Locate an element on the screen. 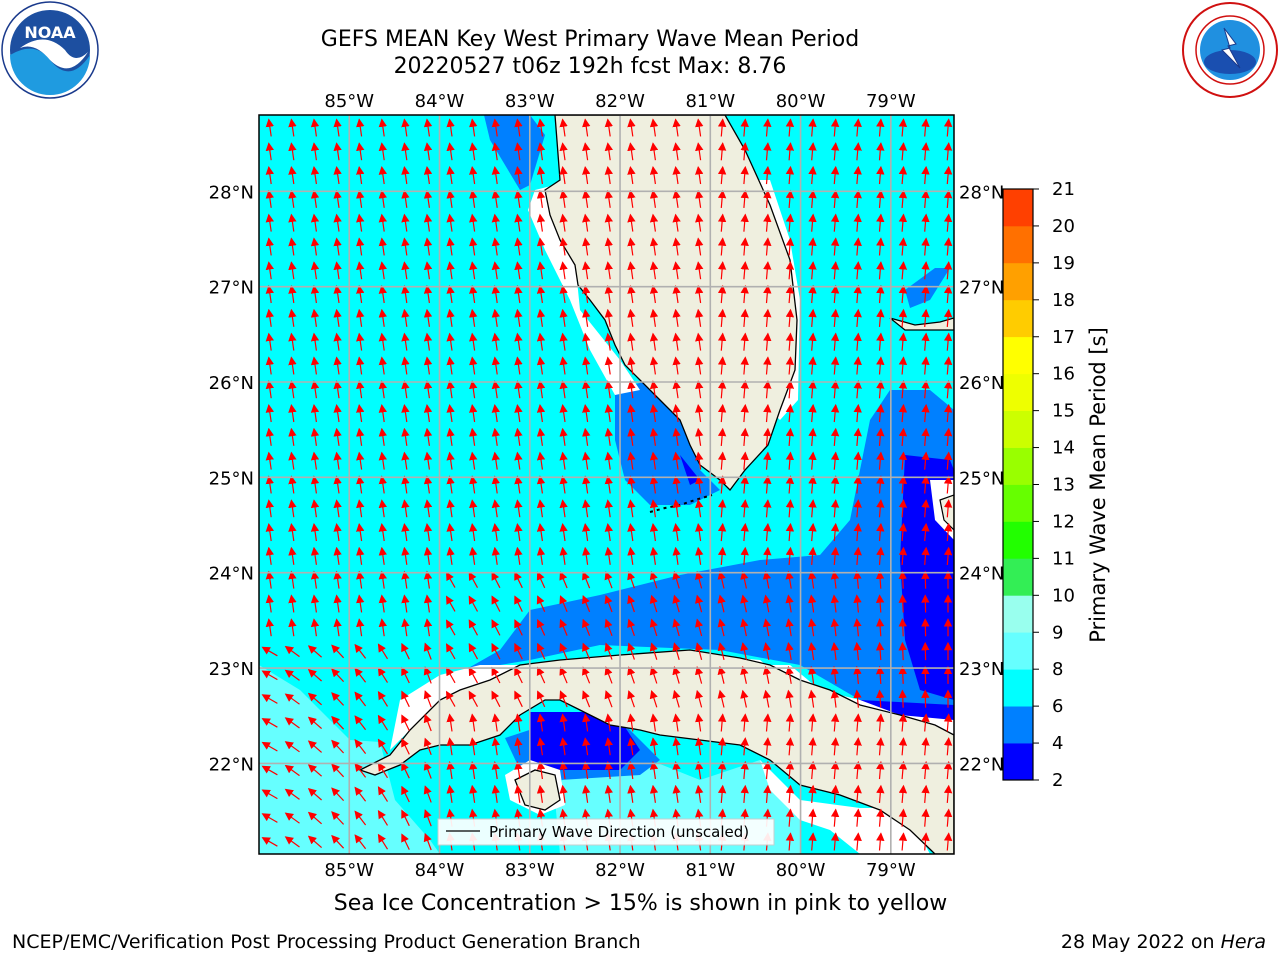  noaa-logo: NOAA is located at coordinates (50, 50).